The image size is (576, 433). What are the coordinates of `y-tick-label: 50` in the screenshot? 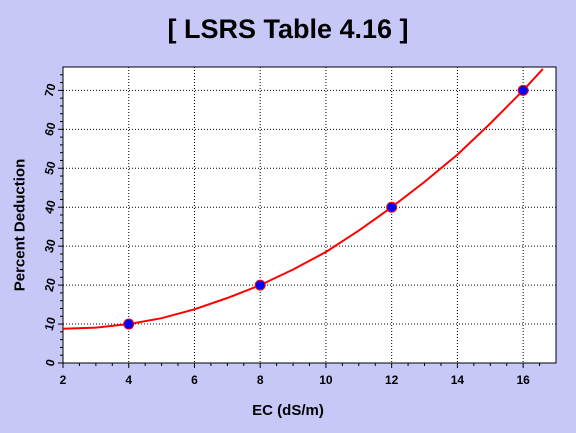 It's located at (50, 167).